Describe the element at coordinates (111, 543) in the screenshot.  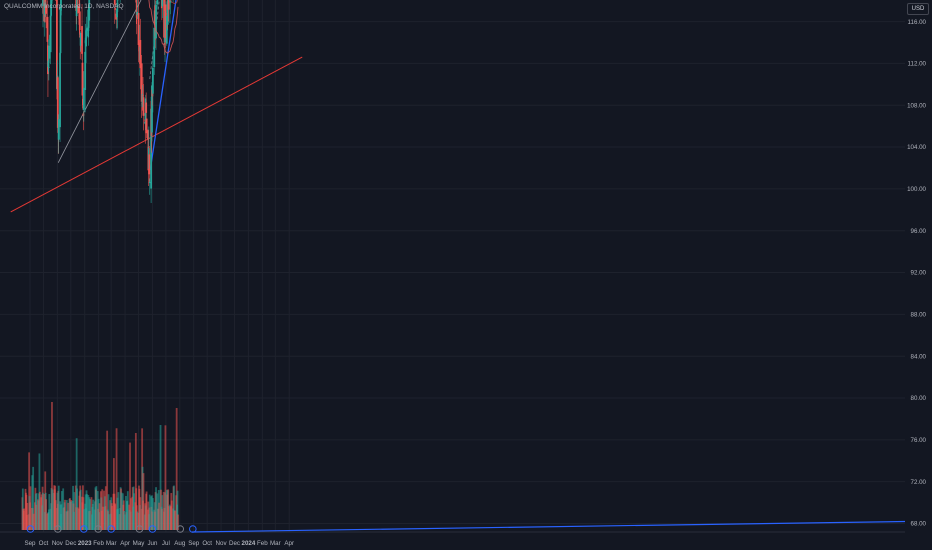
I see `x-tick-label: Mar` at that location.